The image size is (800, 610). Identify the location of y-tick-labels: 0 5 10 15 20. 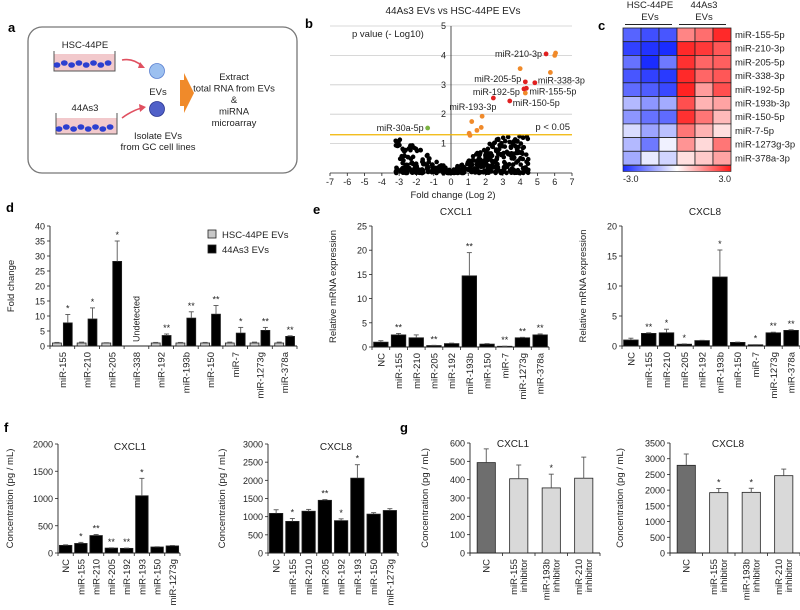
(612, 287).